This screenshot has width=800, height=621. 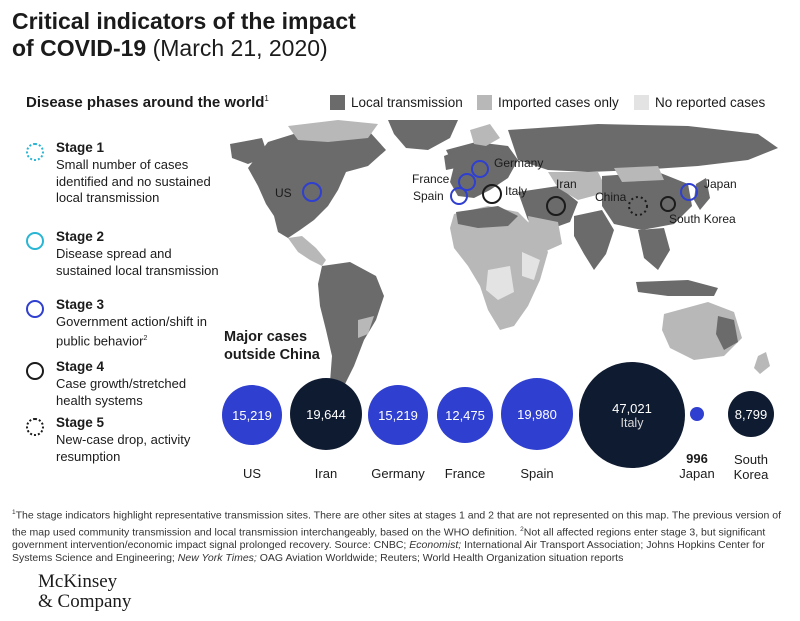 I want to click on bubble-iran: 19,644, so click(x=326, y=414).